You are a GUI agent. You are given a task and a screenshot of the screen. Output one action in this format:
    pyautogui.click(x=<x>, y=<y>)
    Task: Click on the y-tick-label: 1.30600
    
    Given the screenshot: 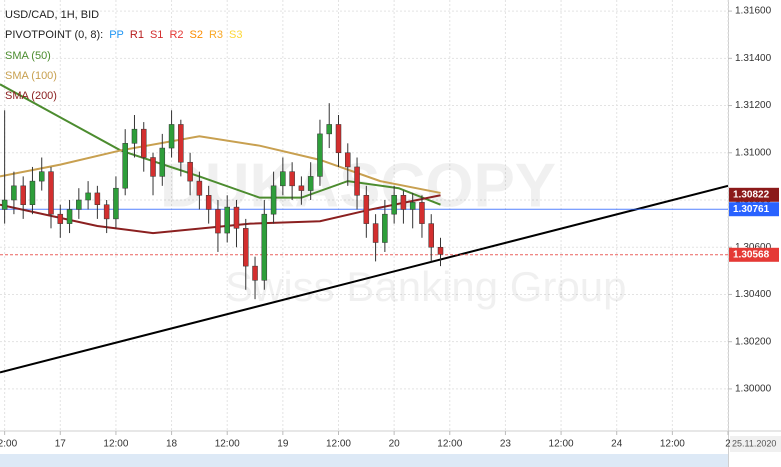 What is the action you would take?
    pyautogui.click(x=753, y=247)
    